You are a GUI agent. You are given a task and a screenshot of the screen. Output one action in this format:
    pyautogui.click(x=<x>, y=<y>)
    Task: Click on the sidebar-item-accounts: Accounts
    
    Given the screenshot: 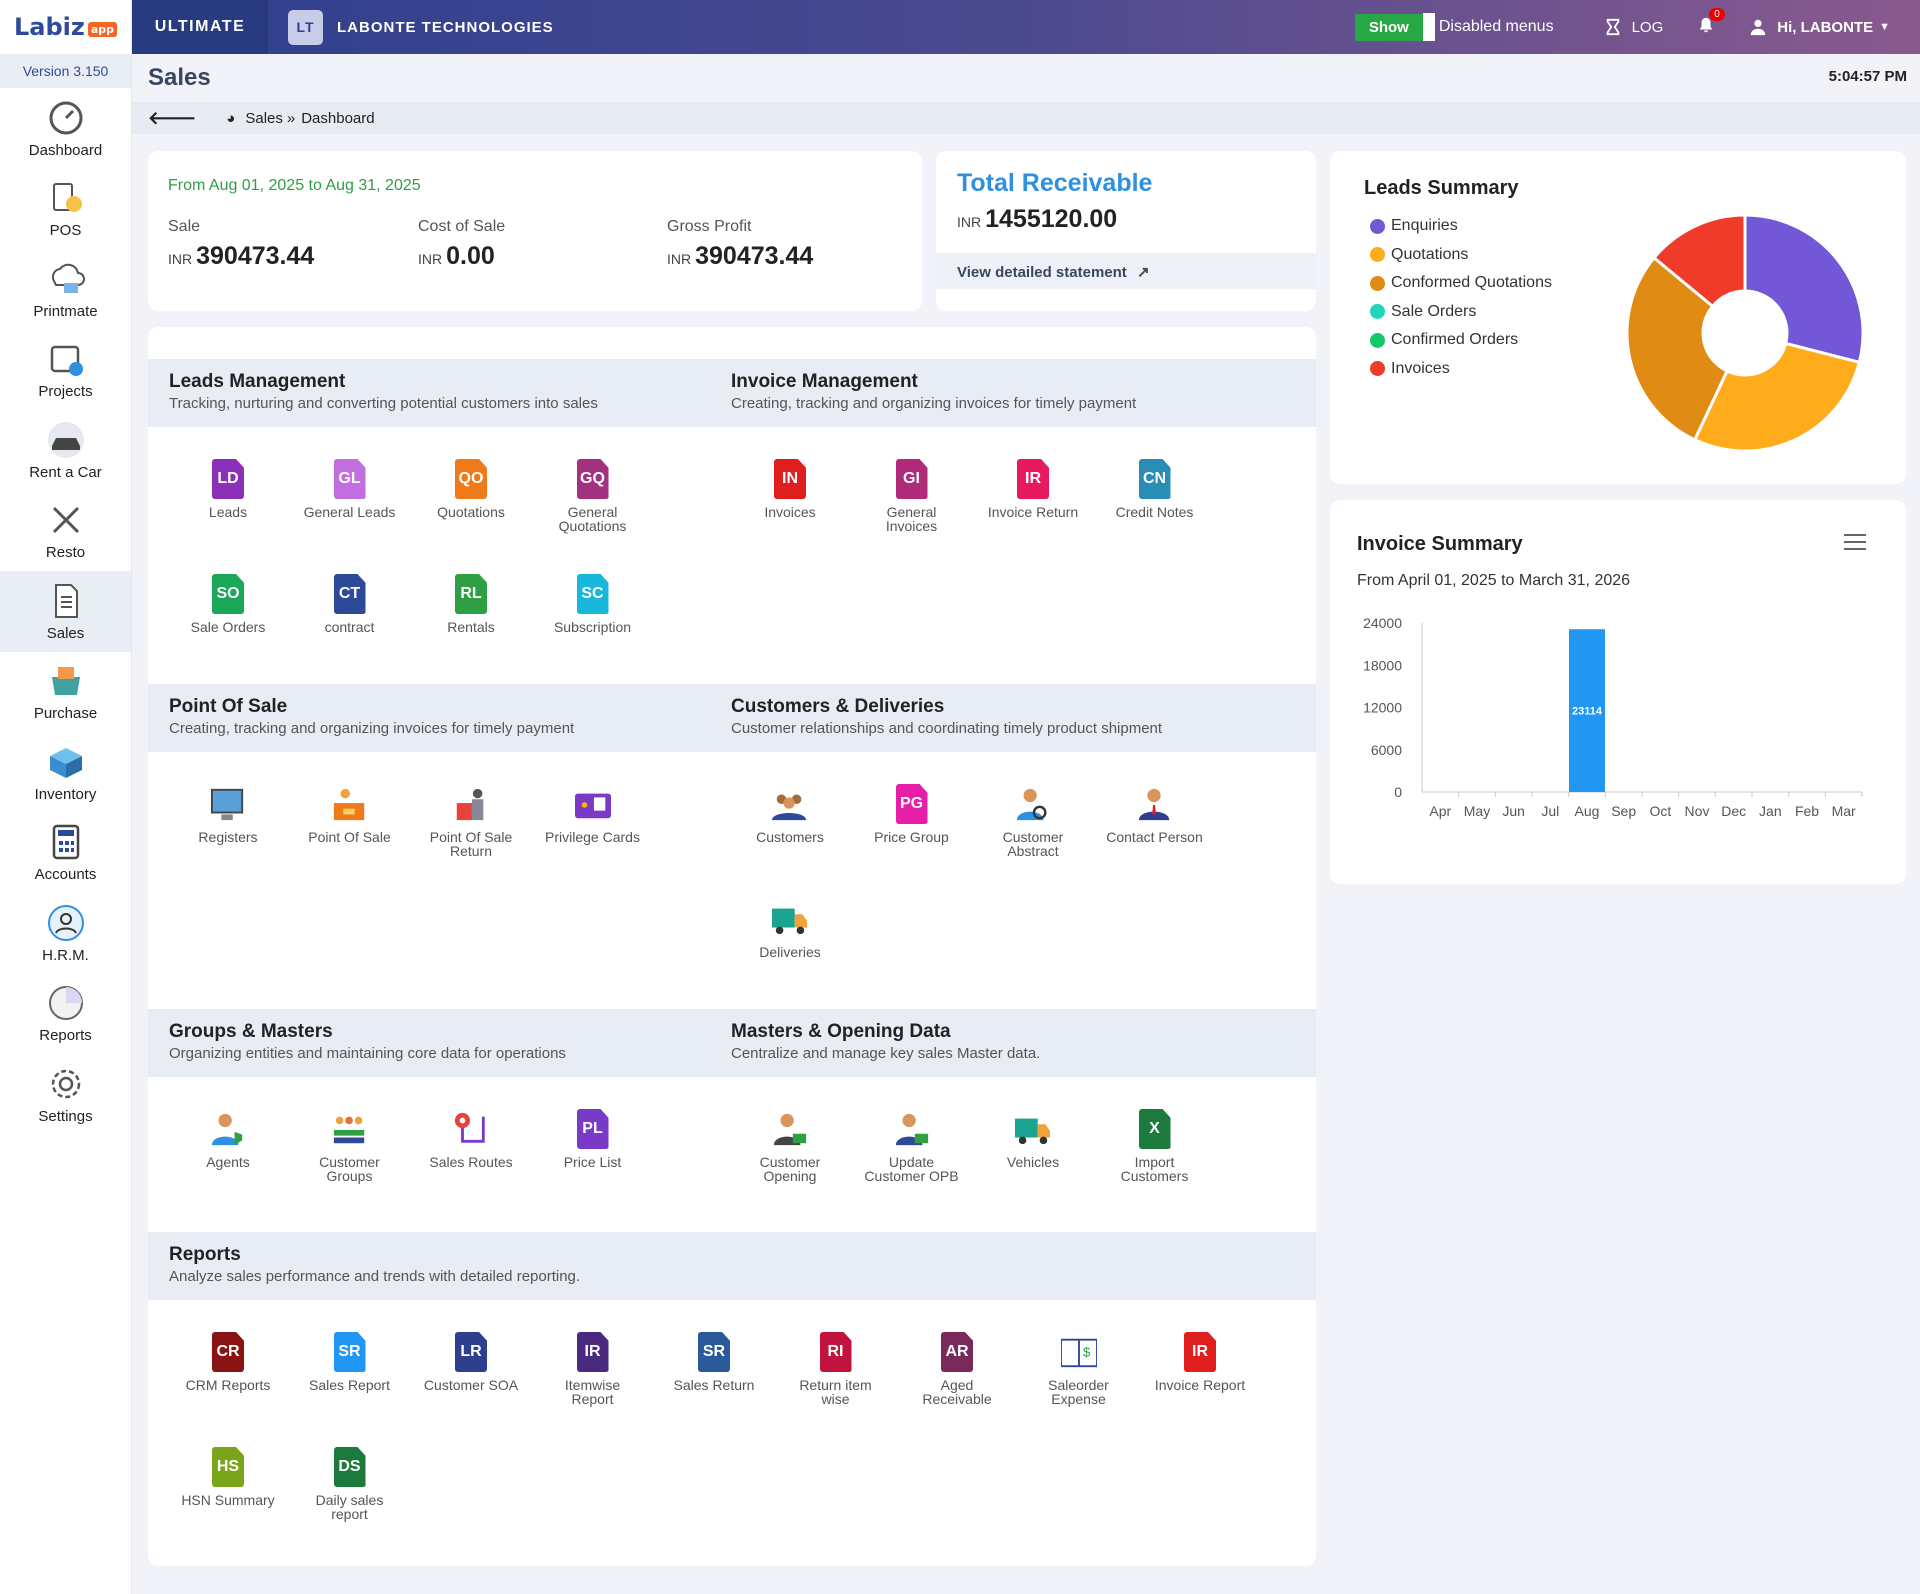 What is the action you would take?
    pyautogui.click(x=65, y=853)
    